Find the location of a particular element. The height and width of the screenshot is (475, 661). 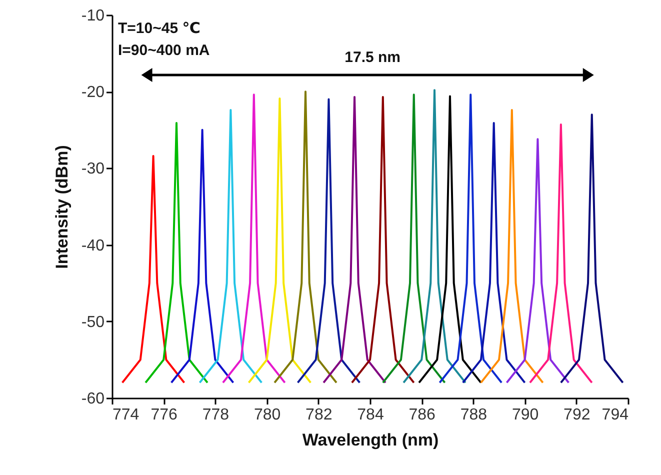

x-tick-label: 786 is located at coordinates (422, 415).